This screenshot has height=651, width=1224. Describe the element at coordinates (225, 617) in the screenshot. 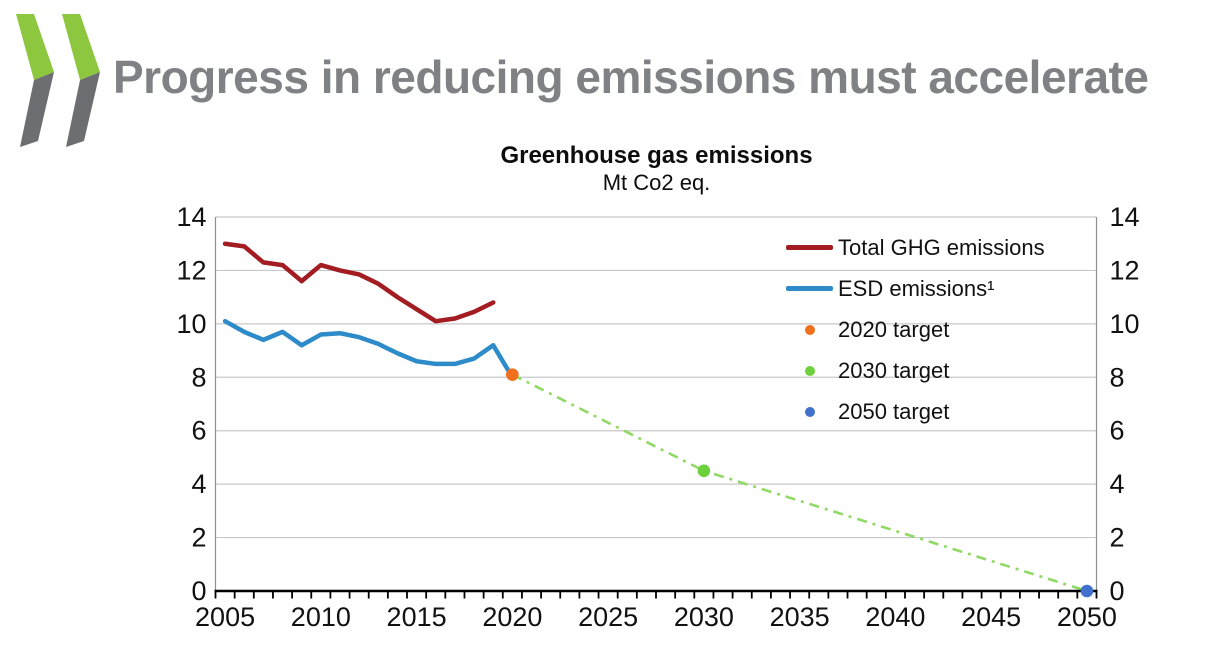

I see `x-axis-label: 2005` at that location.